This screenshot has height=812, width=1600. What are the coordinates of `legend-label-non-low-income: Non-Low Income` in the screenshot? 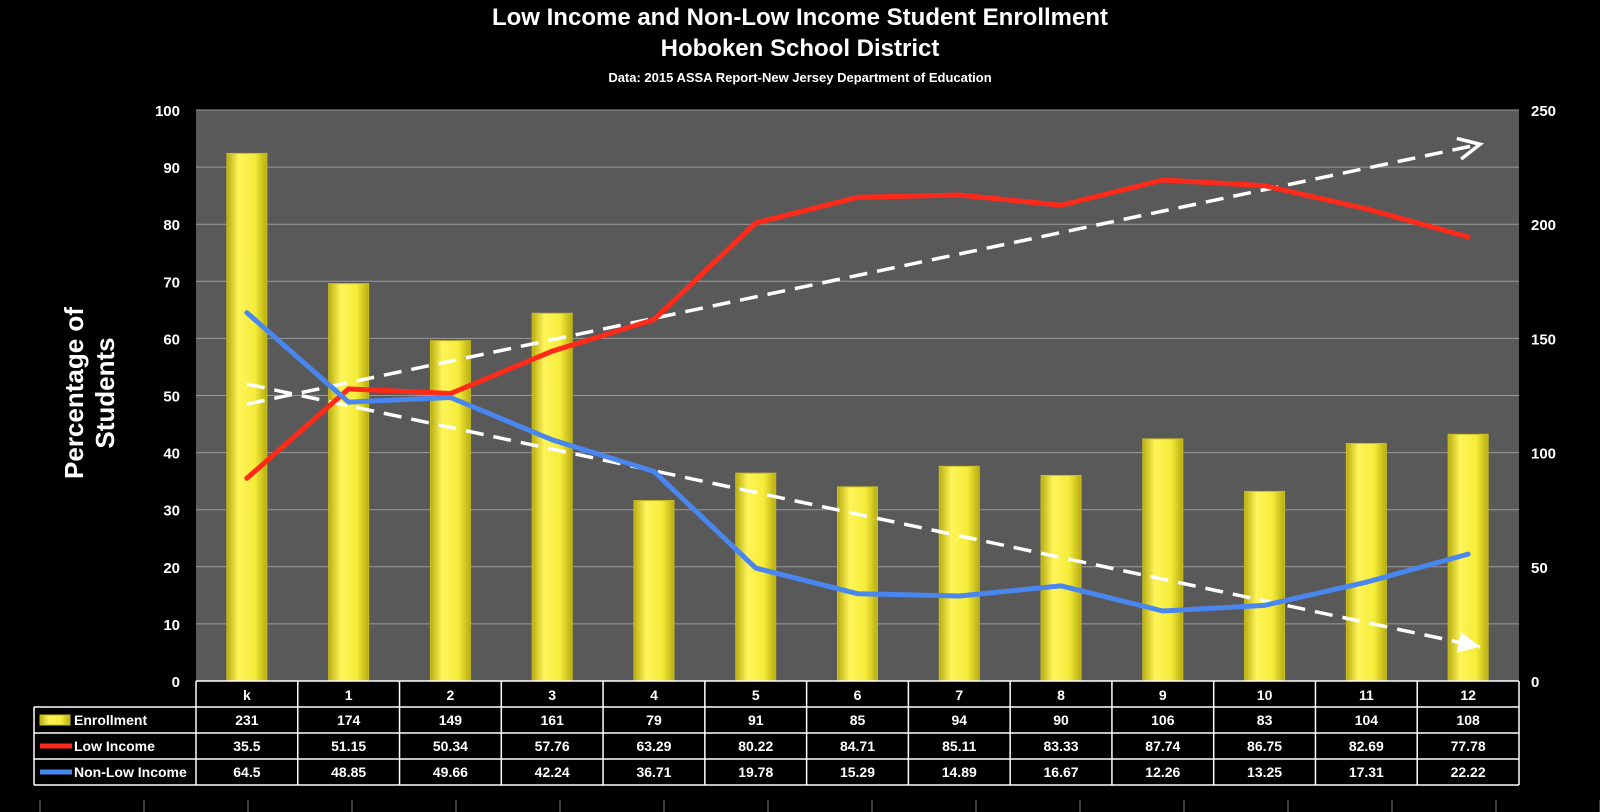 It's located at (130, 772).